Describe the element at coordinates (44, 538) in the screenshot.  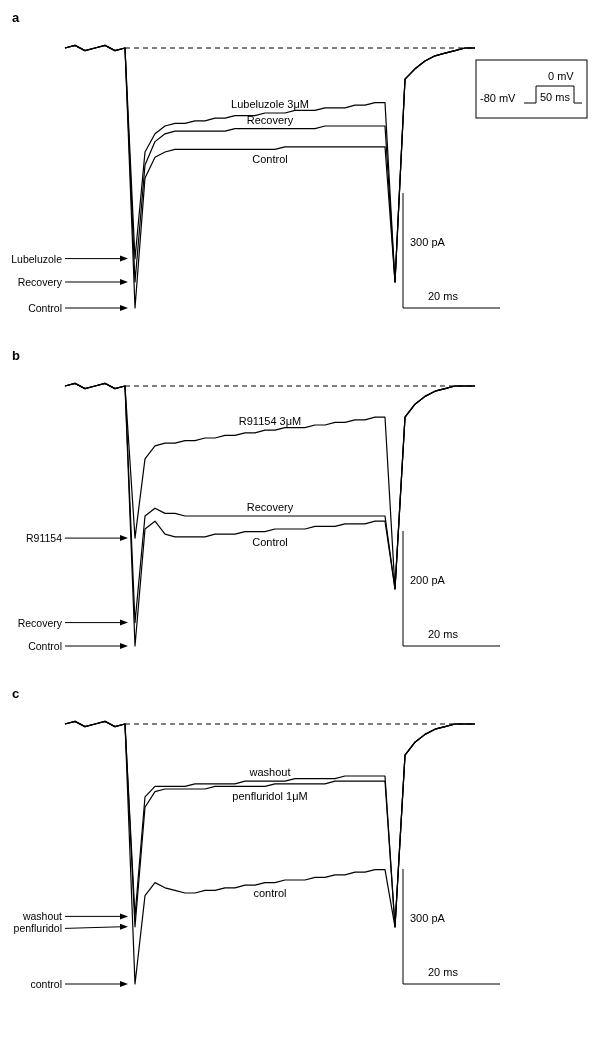
I see `annotation: R91154` at that location.